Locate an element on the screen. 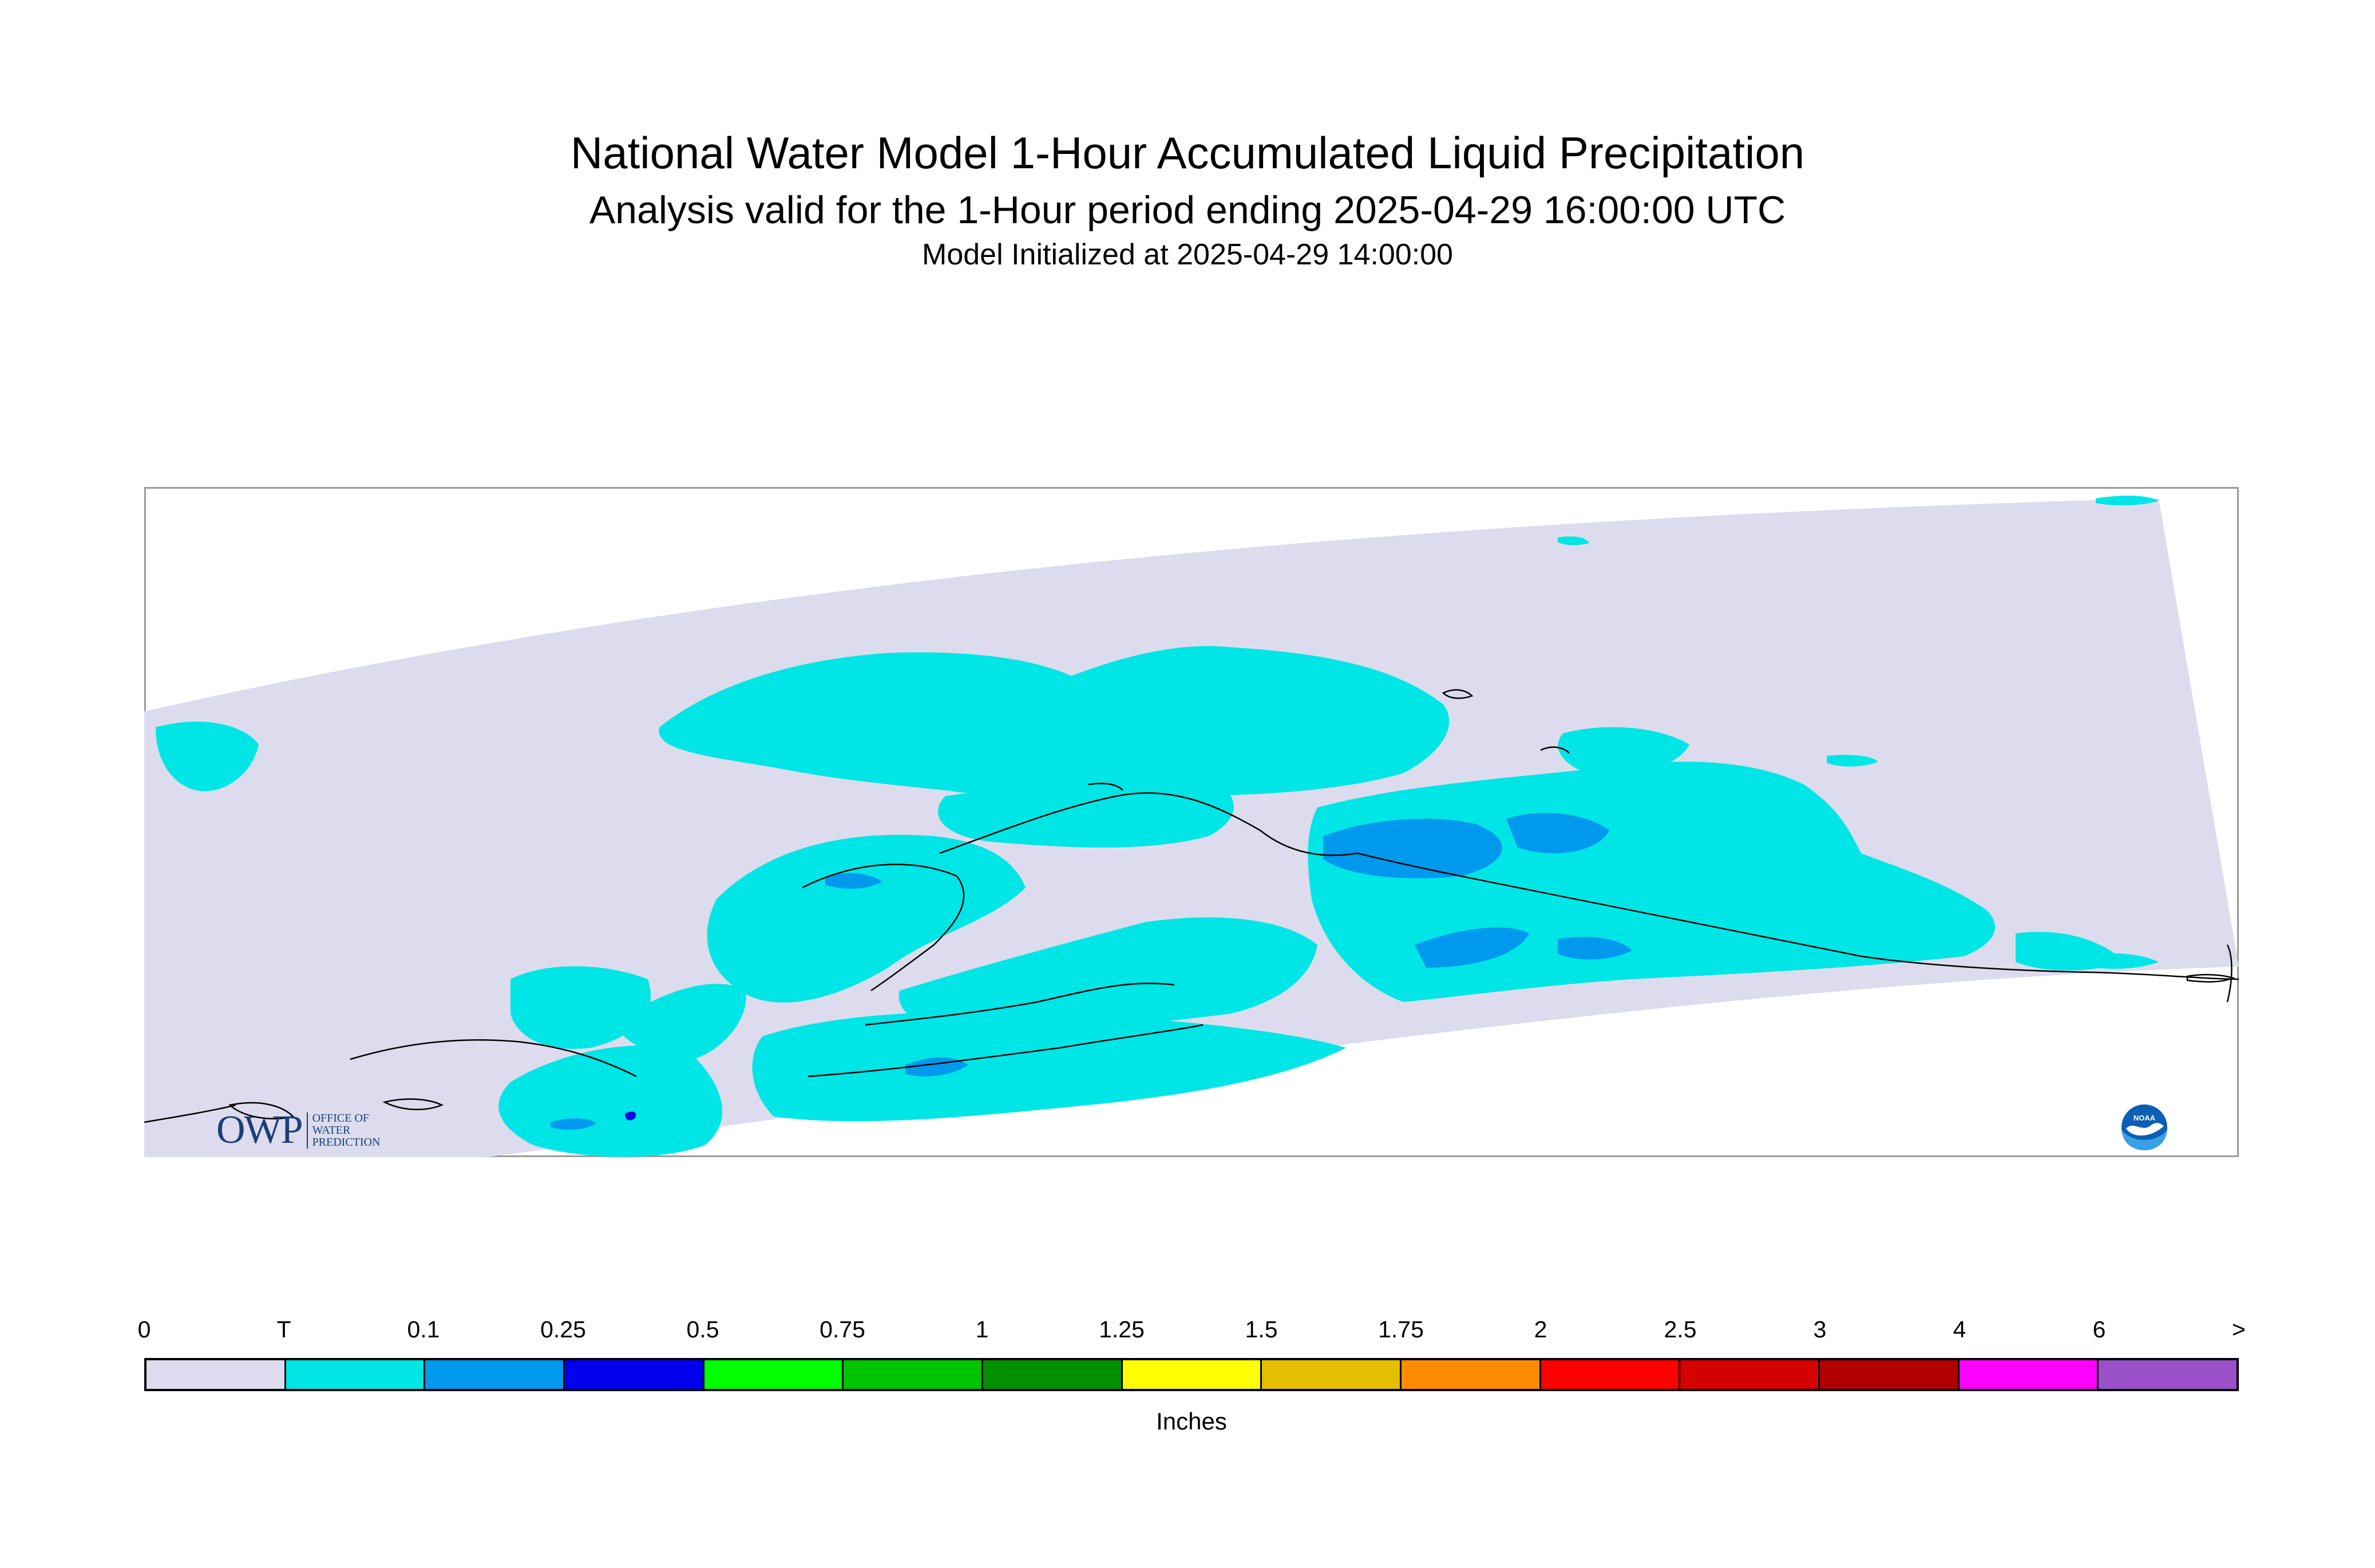  legend-colorbar is located at coordinates (1191, 1374).